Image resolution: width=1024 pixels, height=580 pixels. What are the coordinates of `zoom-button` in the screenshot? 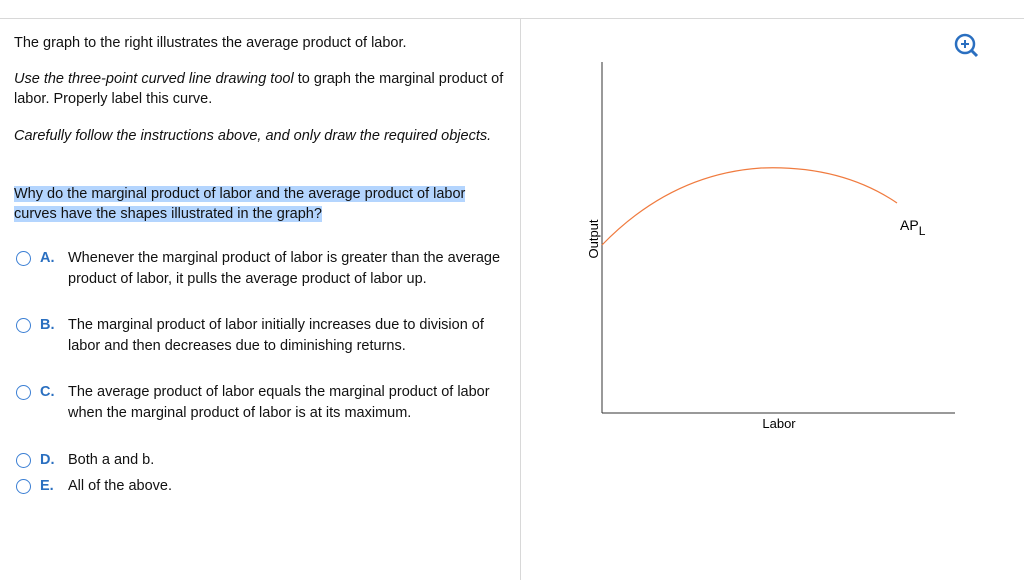 It's located at (966, 45).